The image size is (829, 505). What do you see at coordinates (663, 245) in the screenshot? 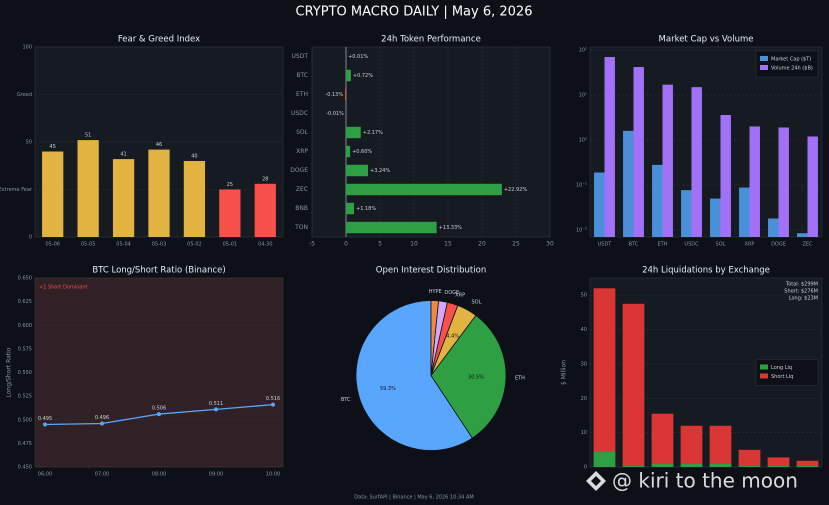
I see `x-tick-label: ETH` at bounding box center [663, 245].